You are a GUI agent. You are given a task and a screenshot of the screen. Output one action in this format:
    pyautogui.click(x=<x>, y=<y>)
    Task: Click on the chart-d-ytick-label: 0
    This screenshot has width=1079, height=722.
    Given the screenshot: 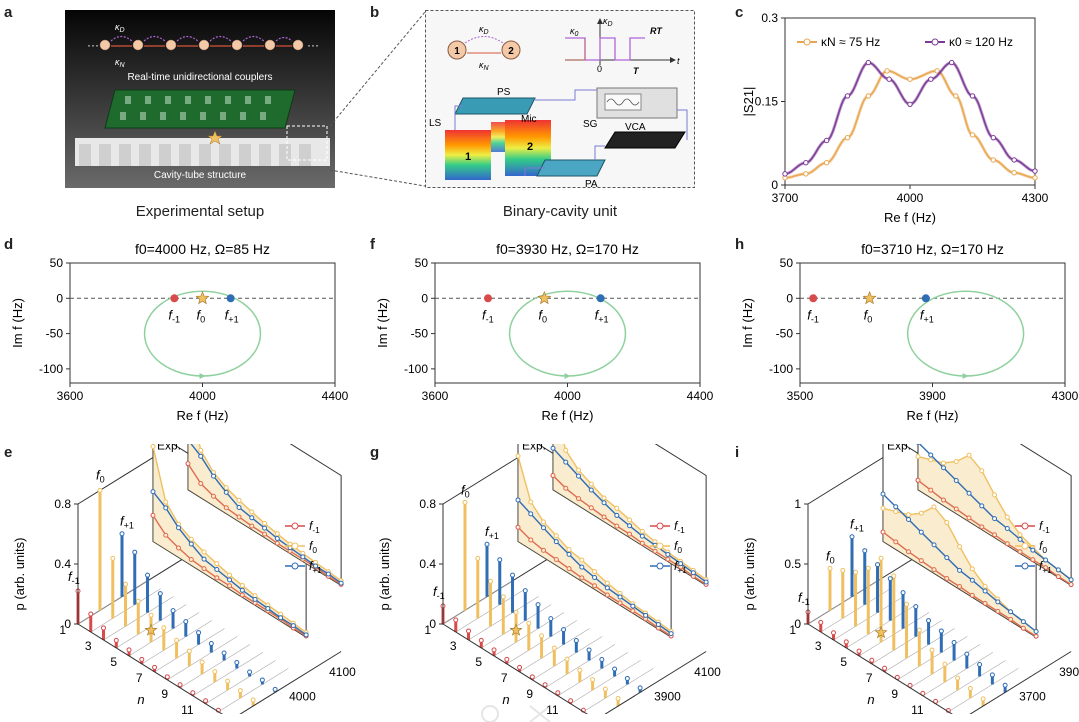 What is the action you would take?
    pyautogui.click(x=59, y=298)
    